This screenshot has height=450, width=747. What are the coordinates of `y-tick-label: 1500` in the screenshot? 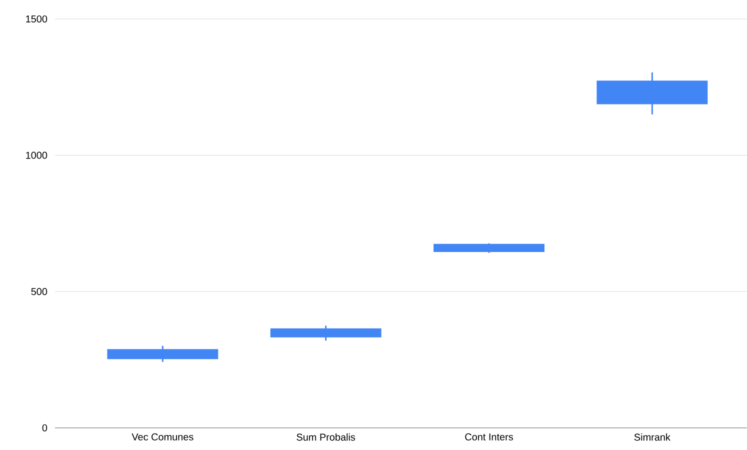 It's located at (37, 19).